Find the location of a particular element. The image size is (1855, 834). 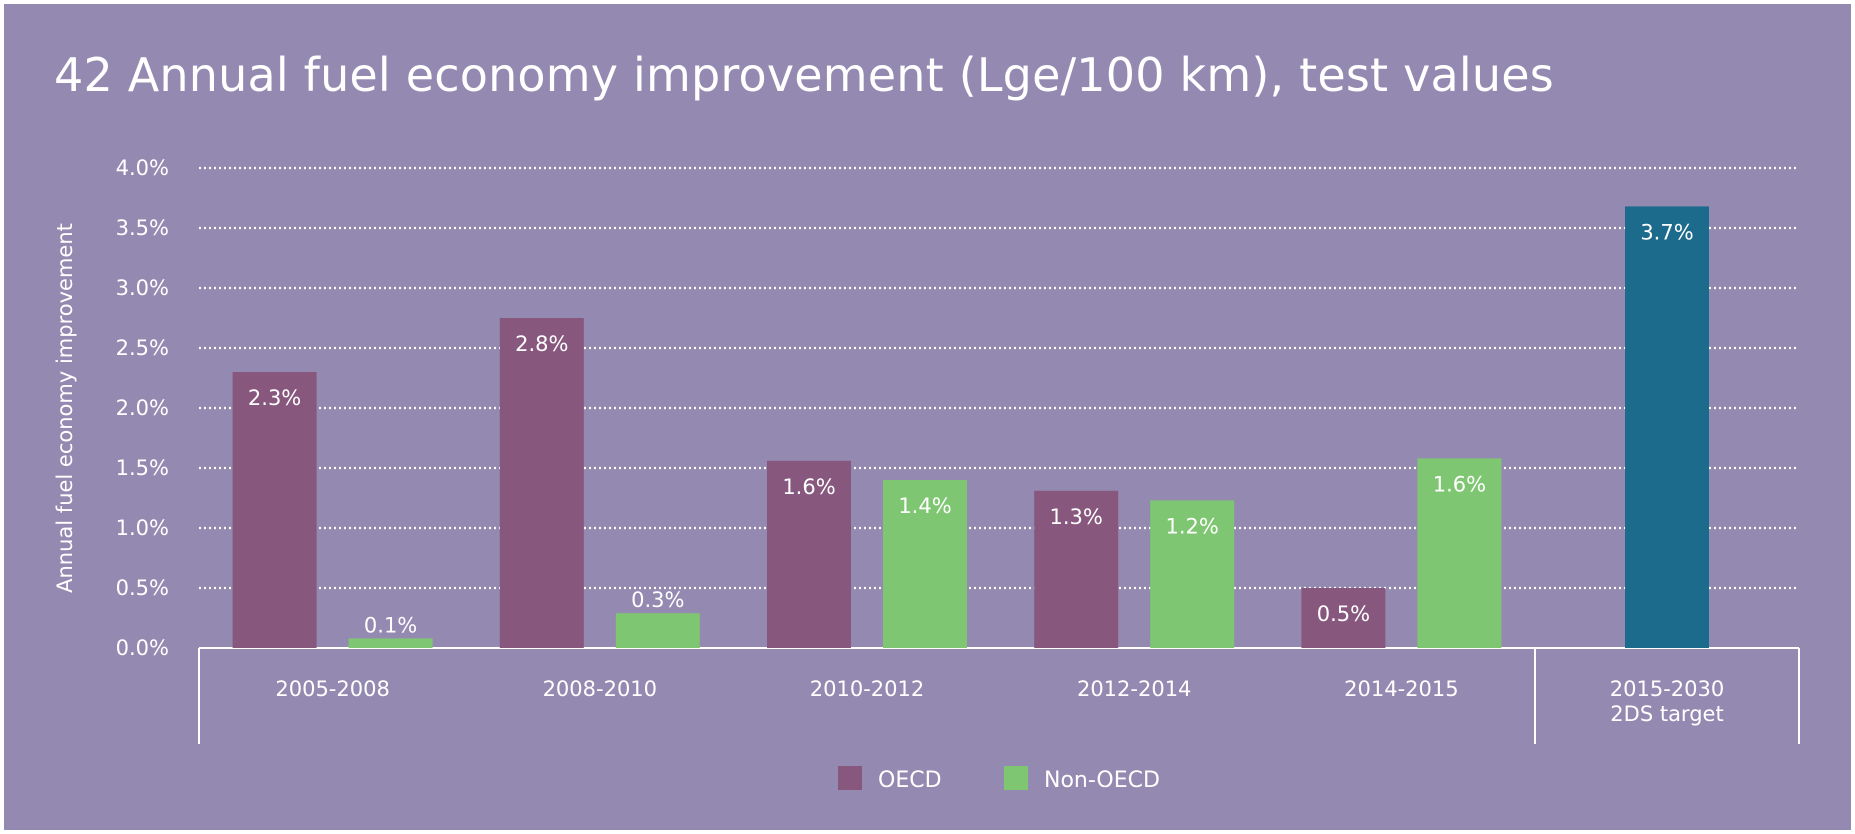

y-tick-label: 3.0% is located at coordinates (142, 288).